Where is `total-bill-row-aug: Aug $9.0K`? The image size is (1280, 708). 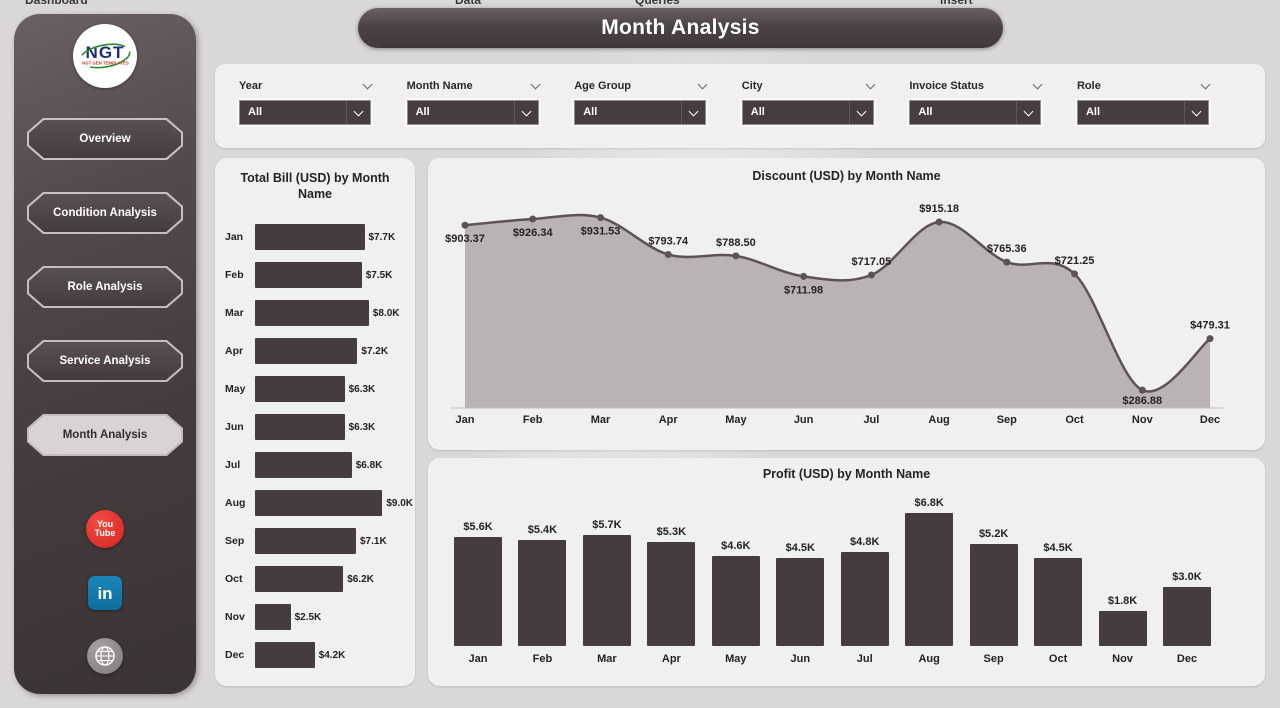 total-bill-row-aug: Aug $9.0K is located at coordinates (319, 503).